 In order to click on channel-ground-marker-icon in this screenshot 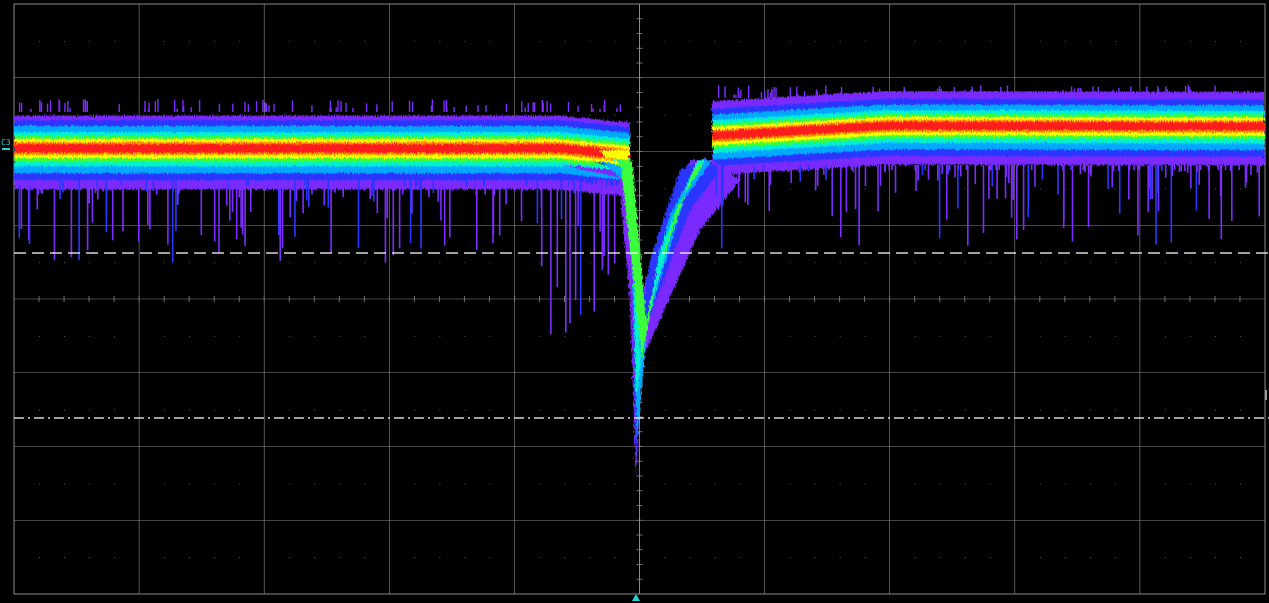, I will do `click(6, 149)`.